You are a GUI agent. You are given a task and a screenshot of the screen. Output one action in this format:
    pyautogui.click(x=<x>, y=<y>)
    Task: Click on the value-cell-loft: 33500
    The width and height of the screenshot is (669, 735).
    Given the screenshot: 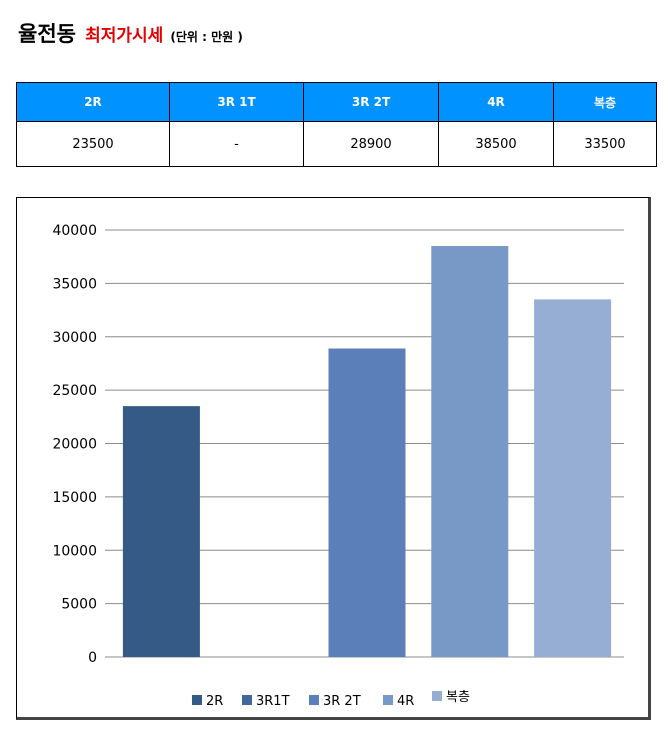 What is the action you would take?
    pyautogui.click(x=605, y=144)
    